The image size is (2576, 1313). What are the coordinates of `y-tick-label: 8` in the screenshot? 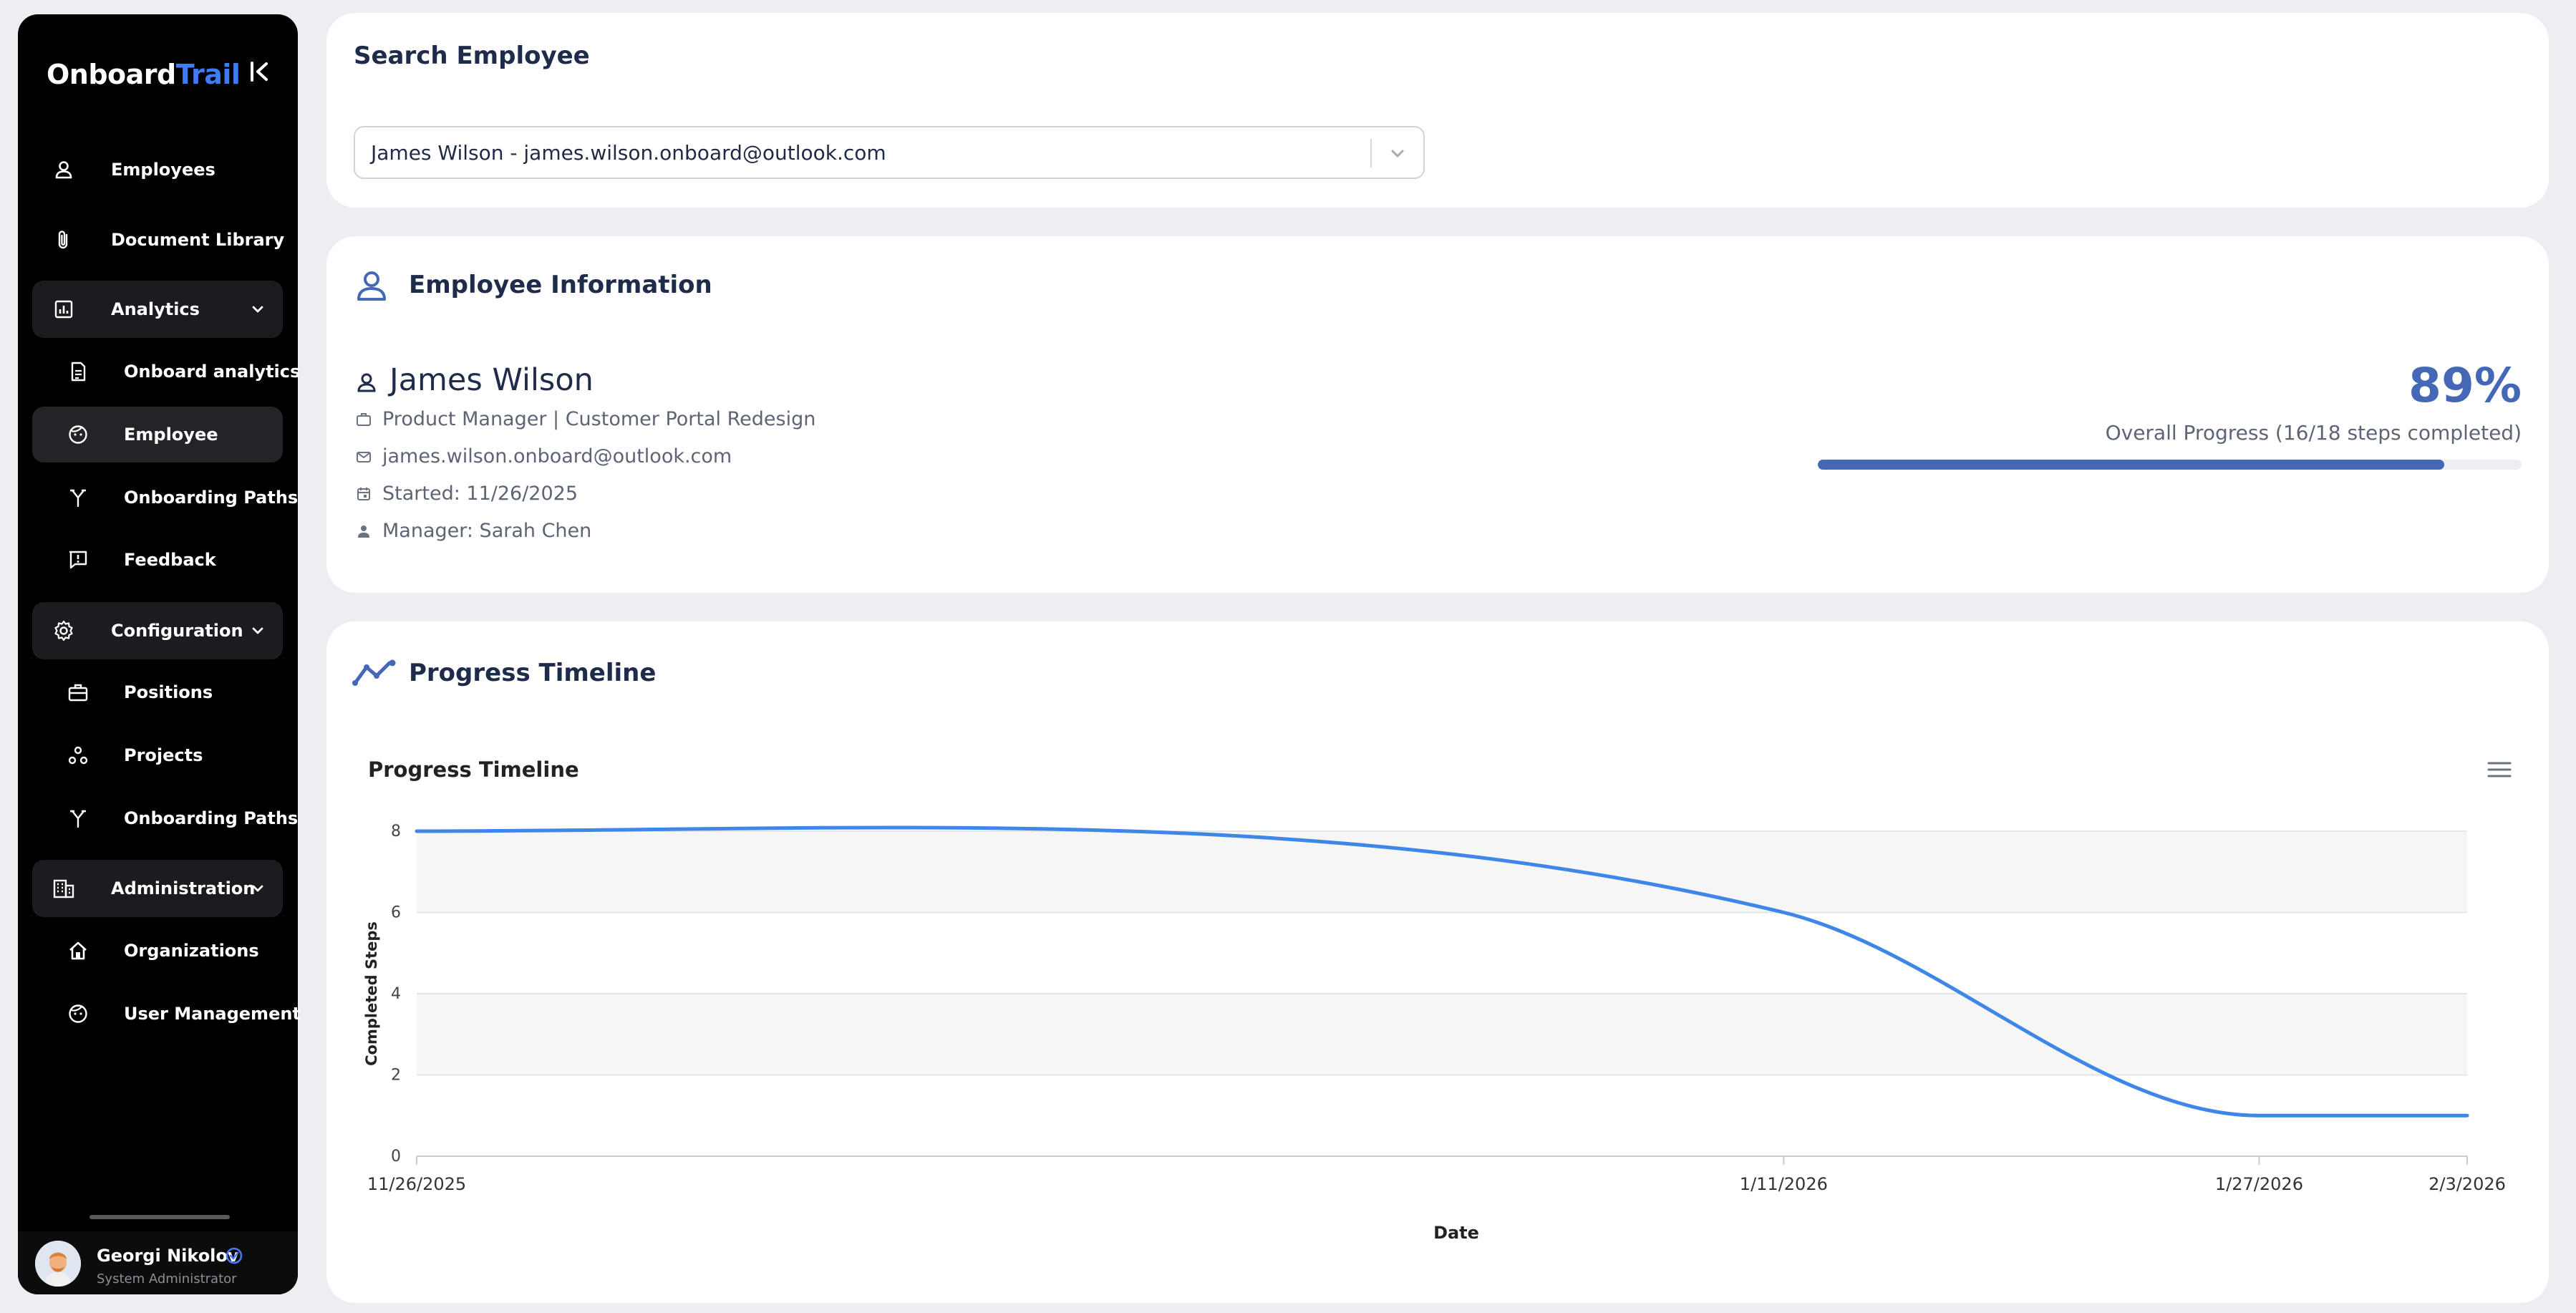 It's located at (396, 831).